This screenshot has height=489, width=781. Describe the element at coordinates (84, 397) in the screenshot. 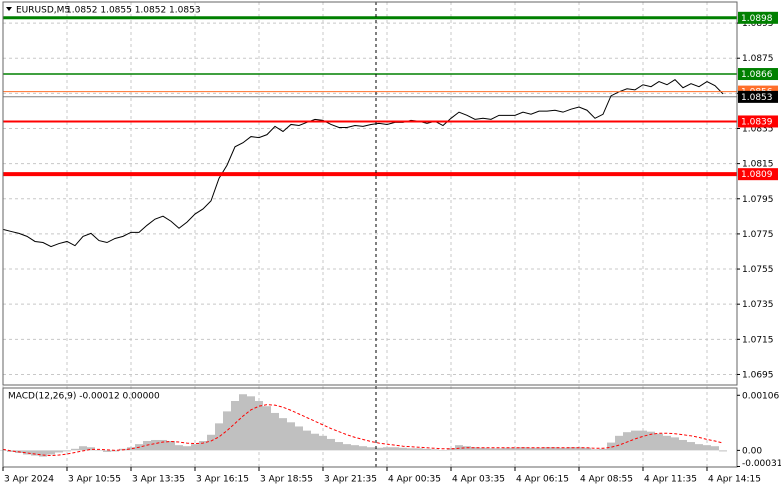

I see `macd-title: MACD(12,26,9) -0.00012 0.00000` at that location.